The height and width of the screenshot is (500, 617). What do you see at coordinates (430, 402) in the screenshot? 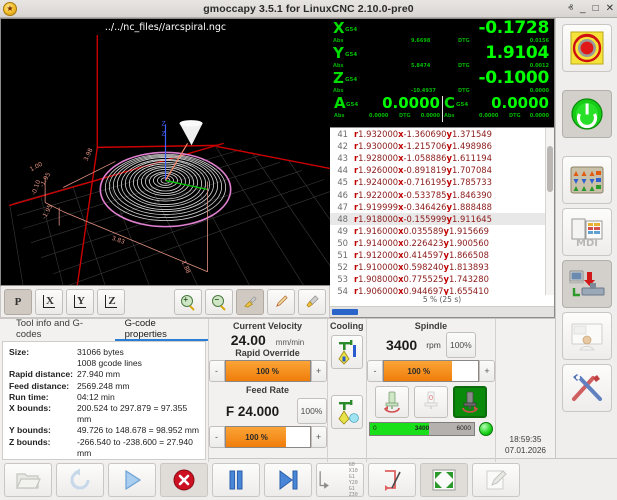
I see `spindle-stop-button: 0` at bounding box center [430, 402].